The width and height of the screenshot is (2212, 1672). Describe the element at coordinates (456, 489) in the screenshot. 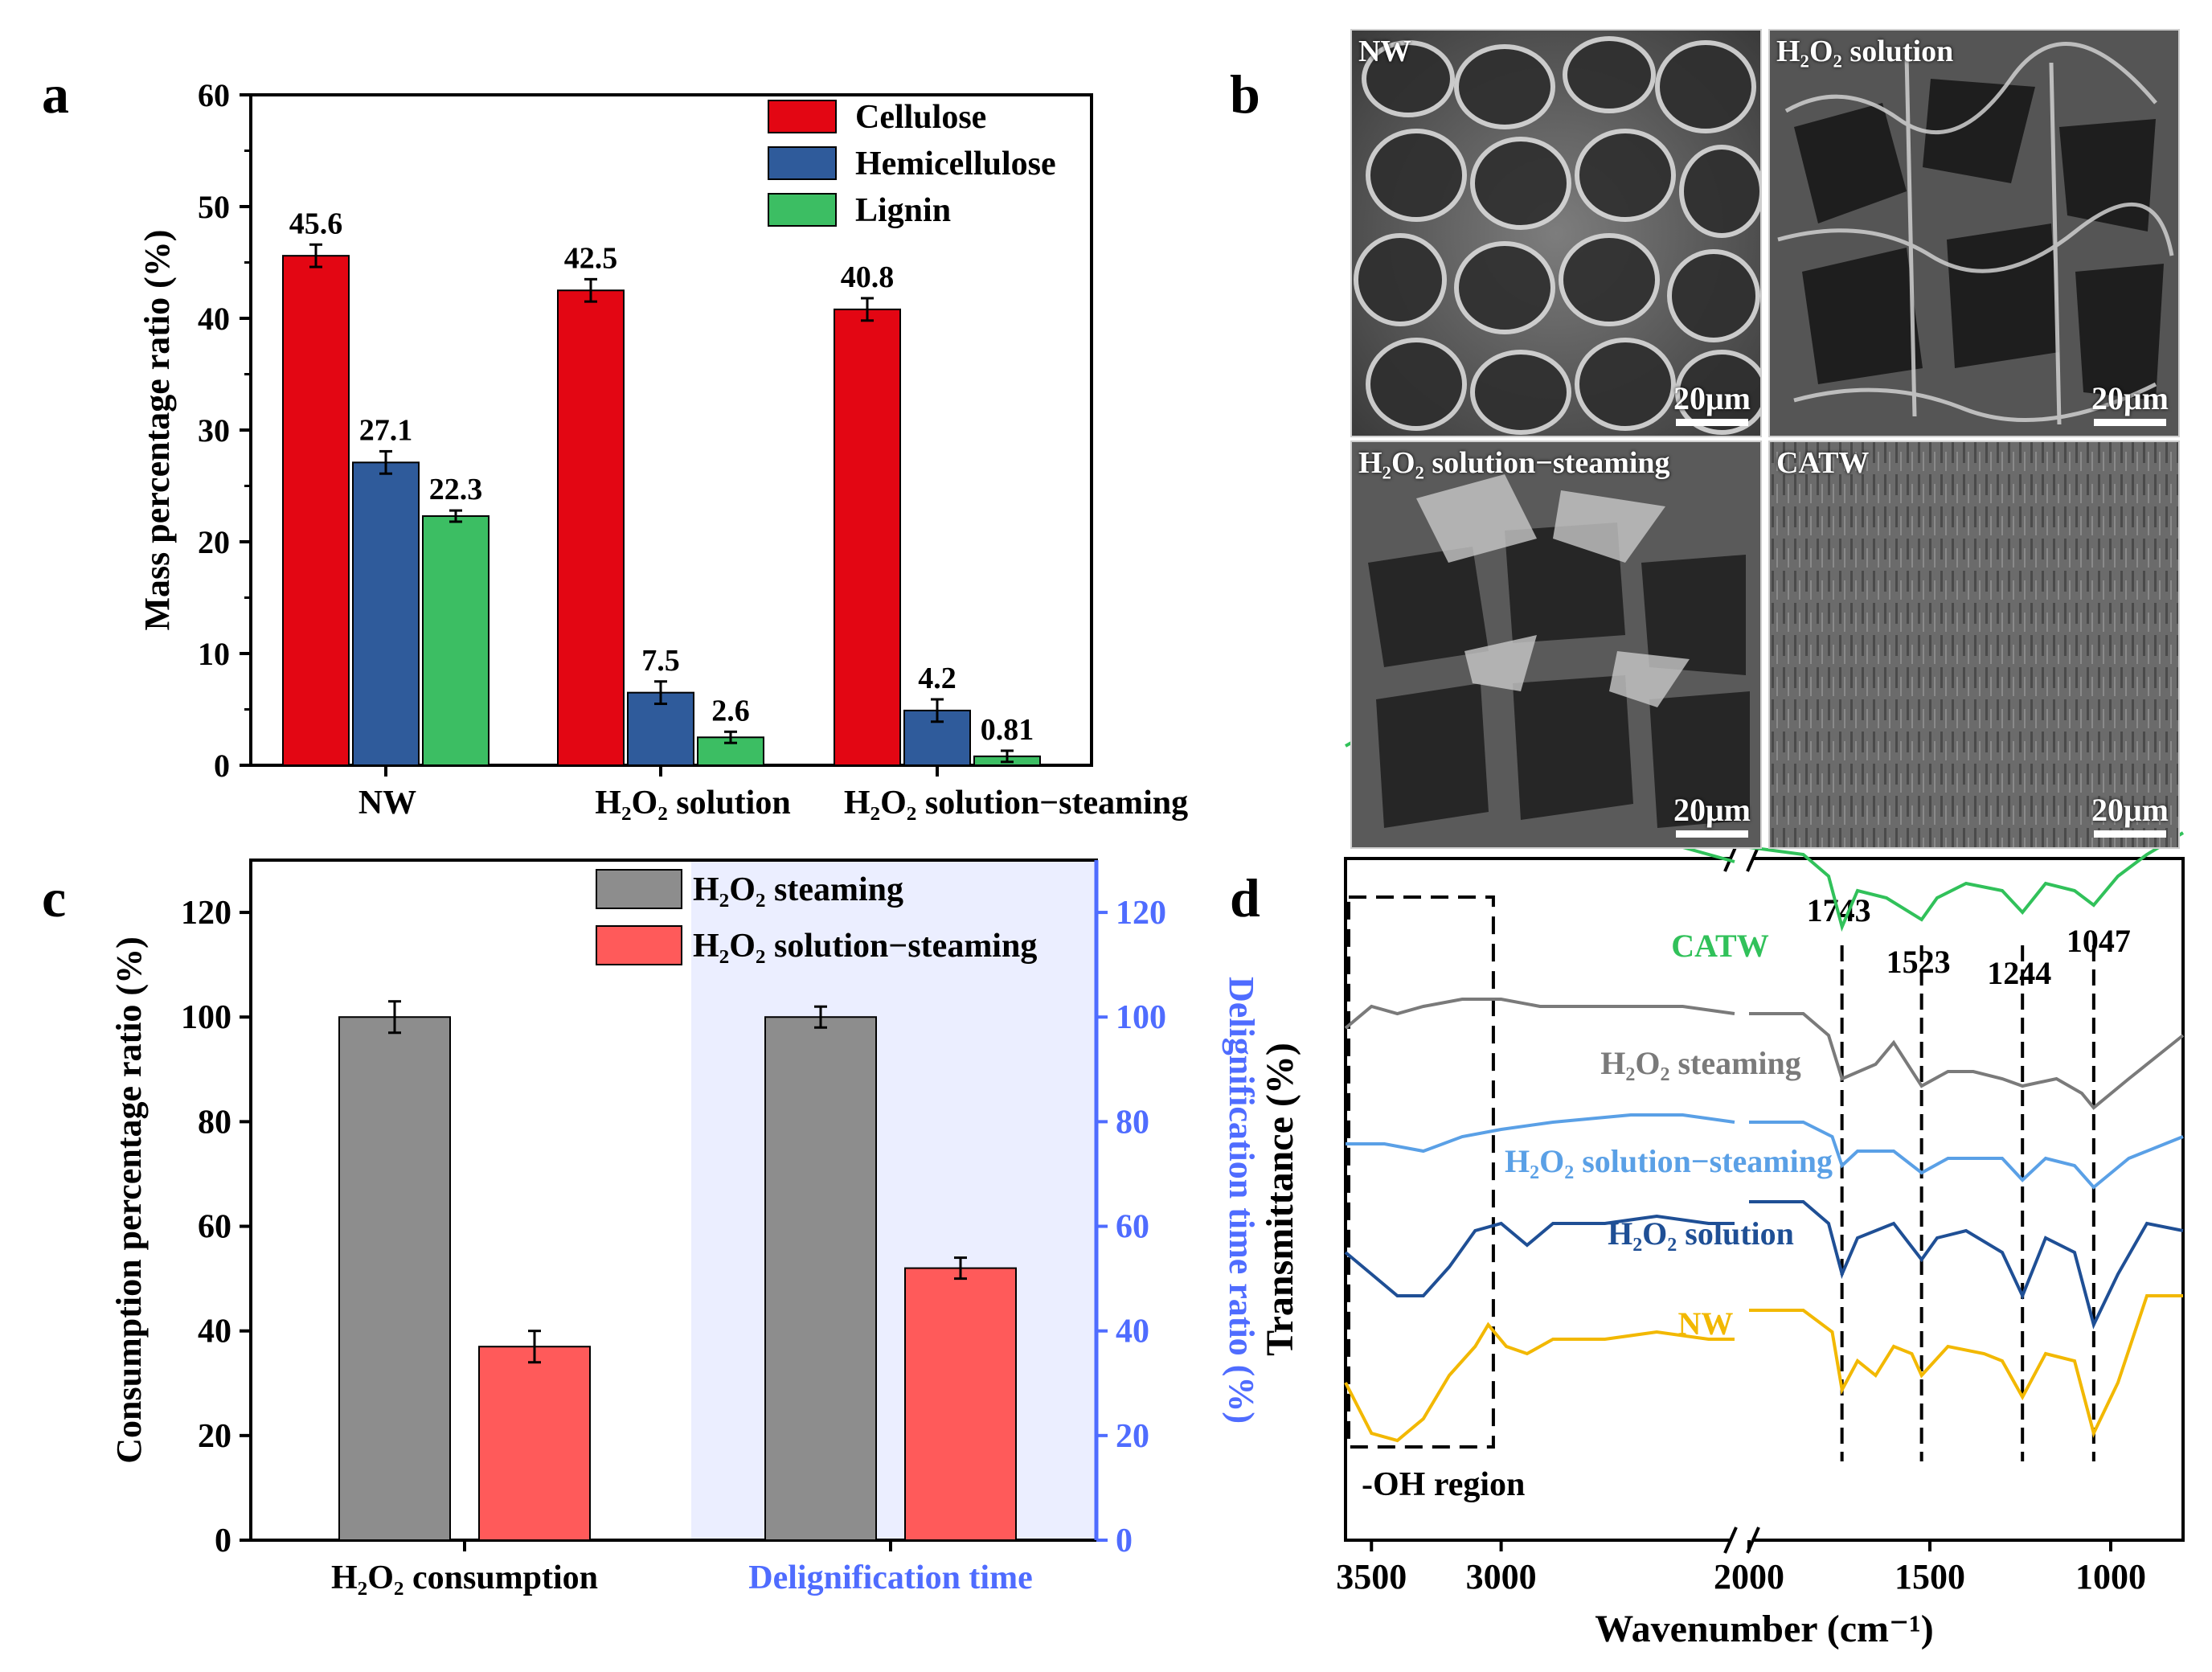

I see `data-label-lignin-0: 22.3` at that location.